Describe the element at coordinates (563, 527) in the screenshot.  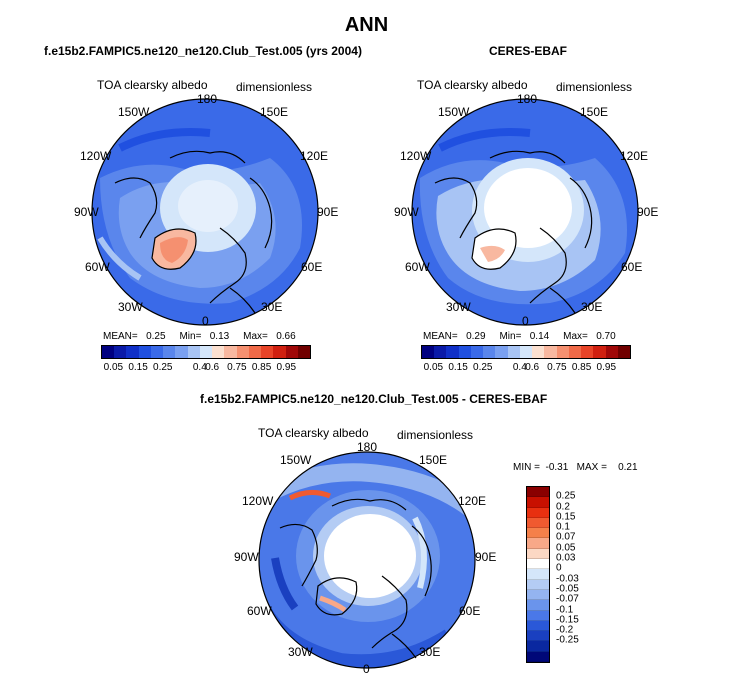
I see `colorbar-tick-label: 0.1` at that location.